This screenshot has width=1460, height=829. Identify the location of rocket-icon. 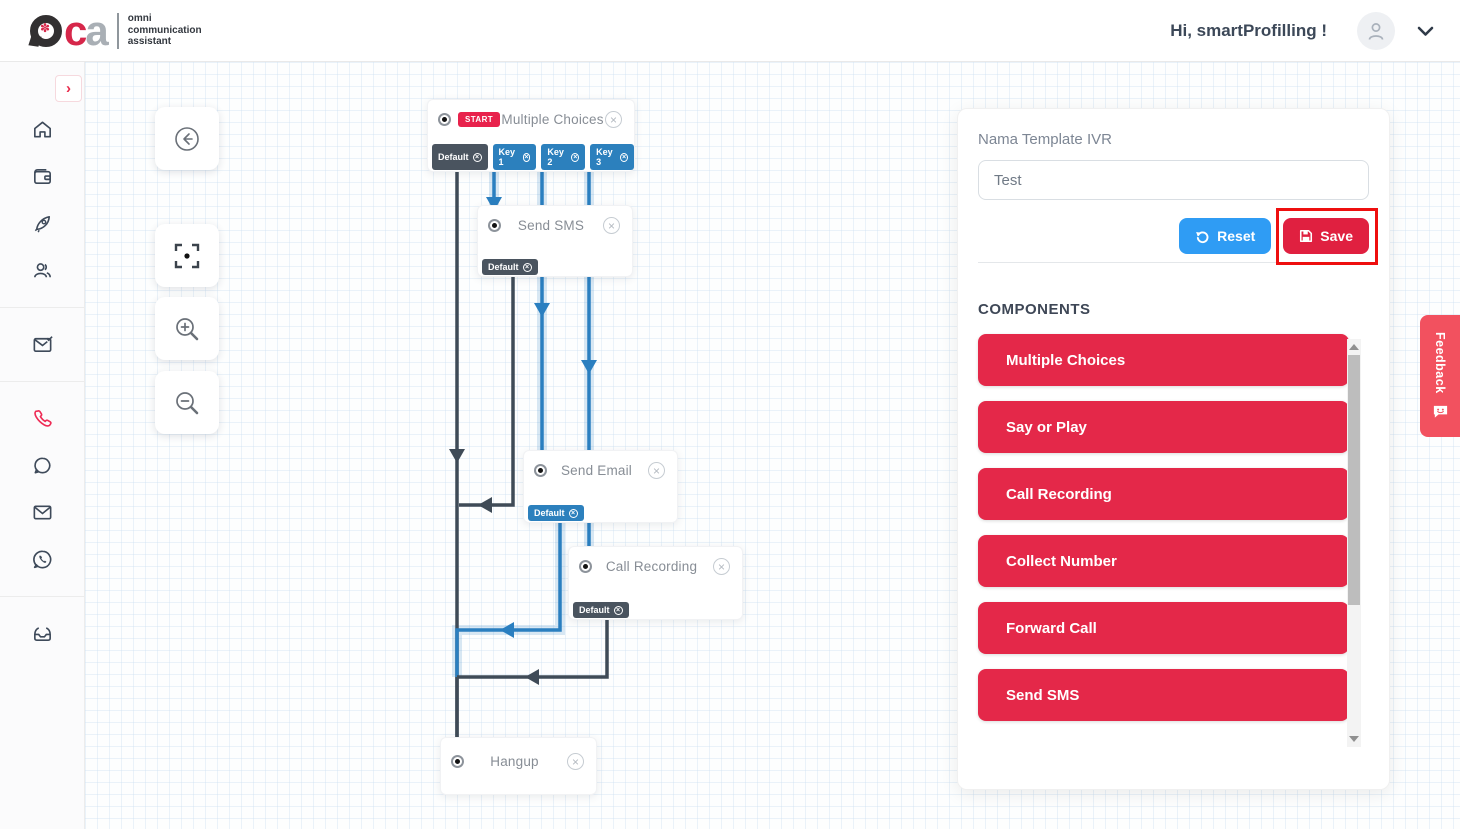
(42, 223).